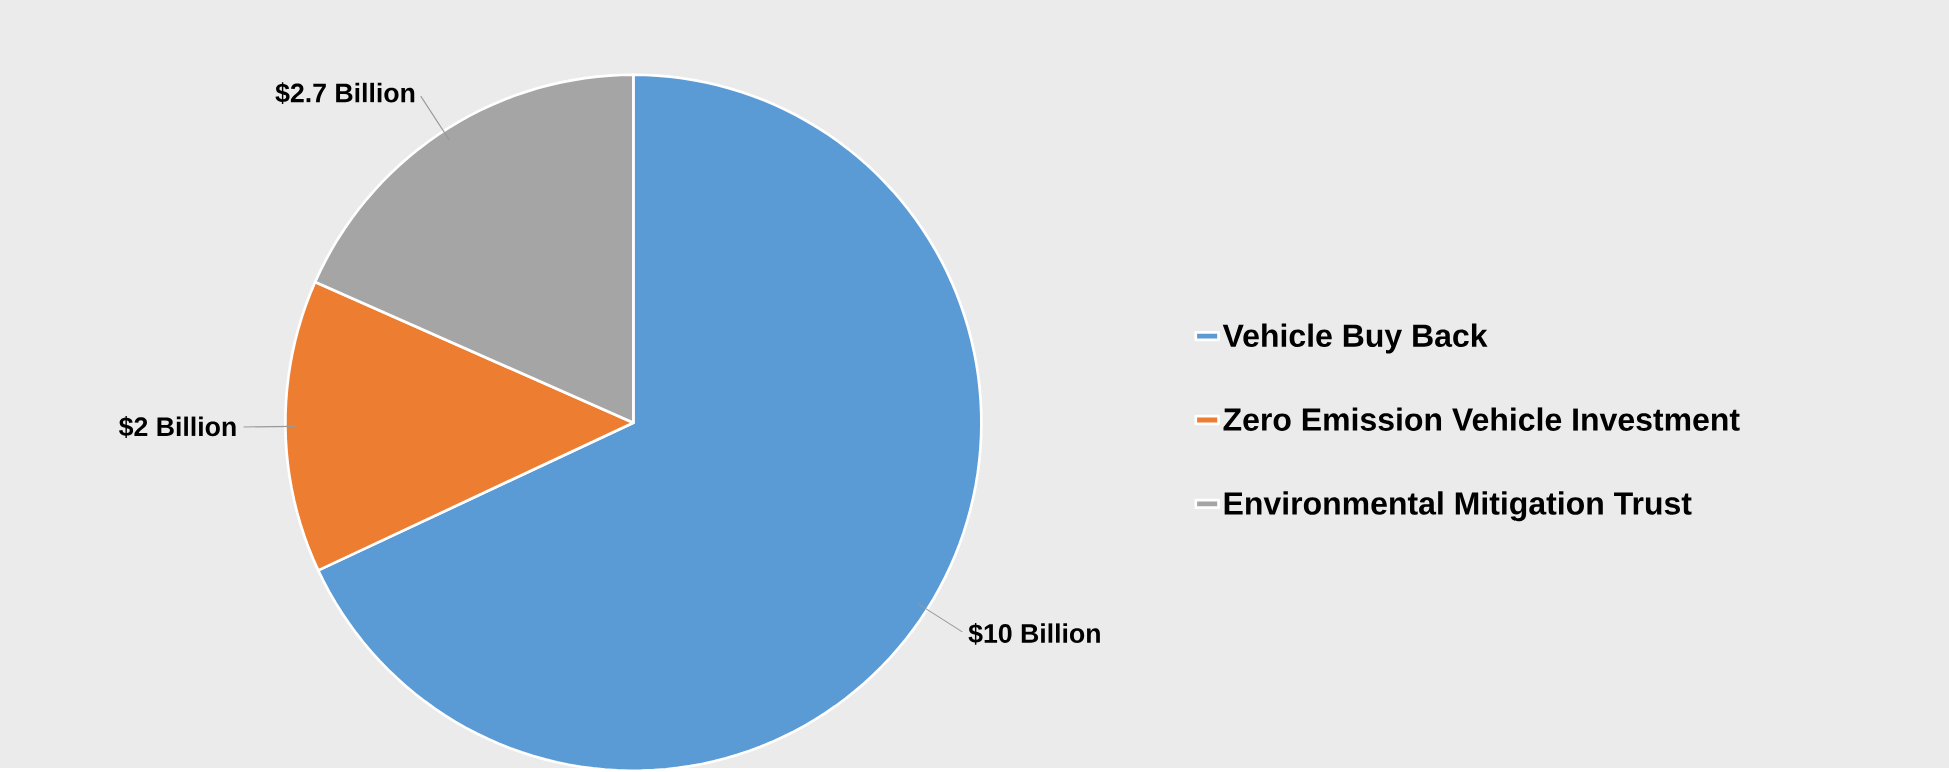 The image size is (1949, 772). I want to click on data-label: $2.7 Billion, so click(345, 93).